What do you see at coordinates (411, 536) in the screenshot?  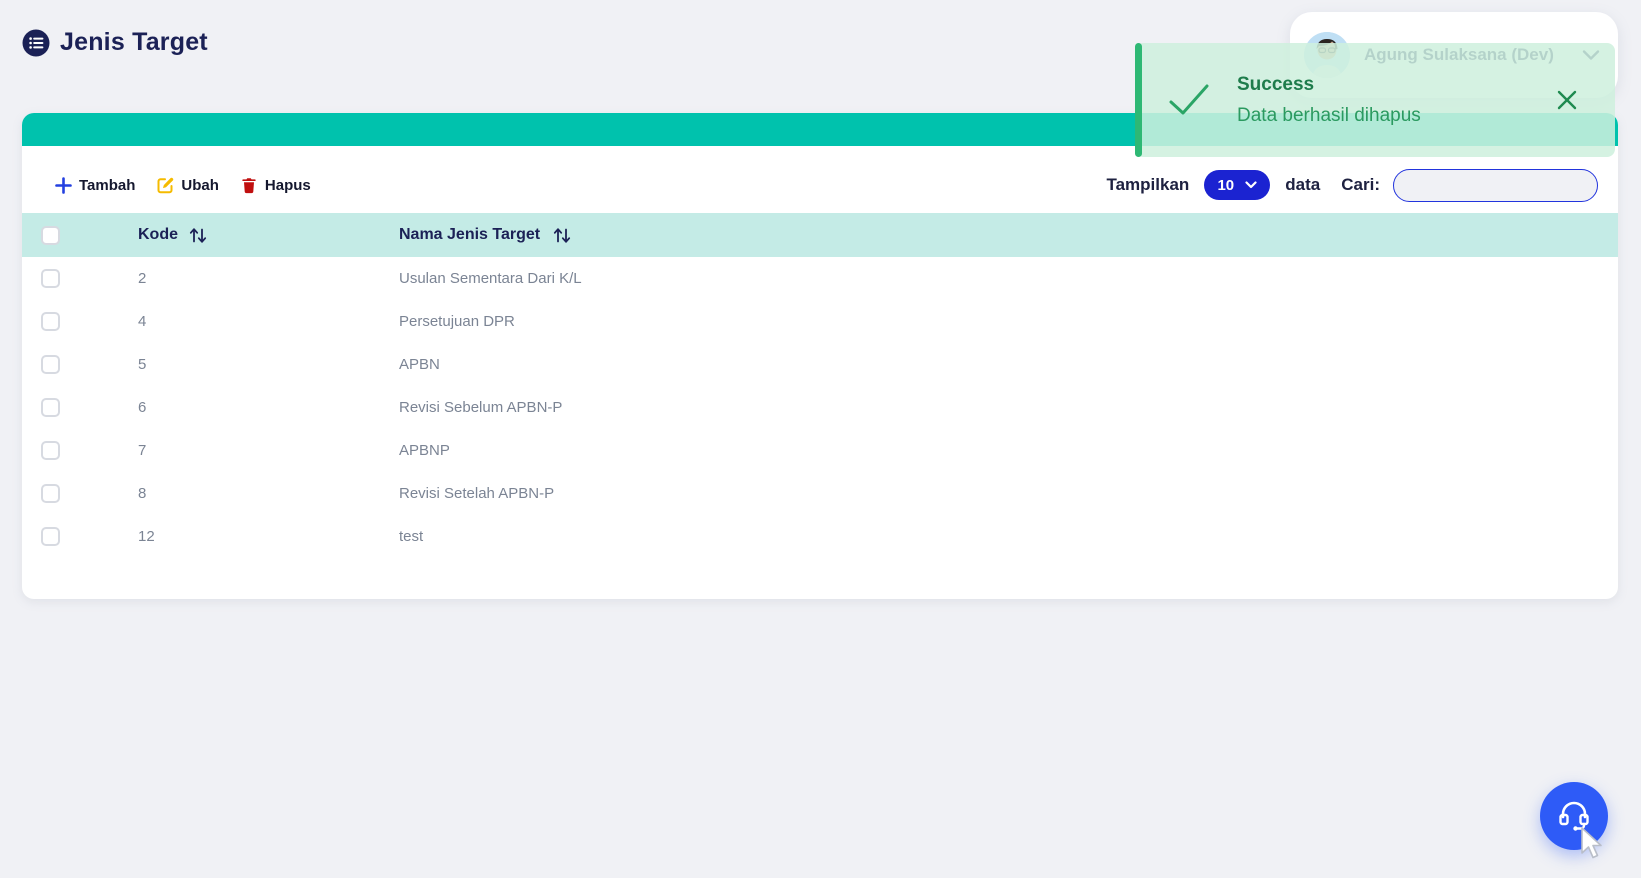 I see `cell-nama: test` at bounding box center [411, 536].